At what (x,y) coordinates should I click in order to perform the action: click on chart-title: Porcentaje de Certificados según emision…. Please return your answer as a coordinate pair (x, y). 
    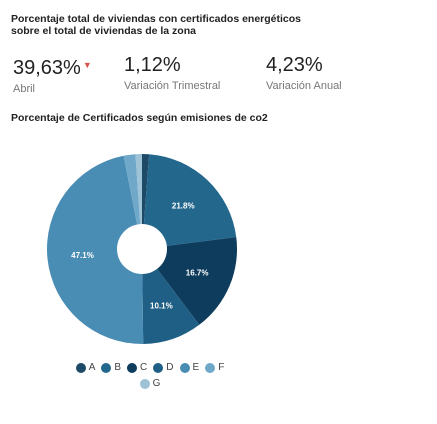
    Looking at the image, I should click on (139, 118).